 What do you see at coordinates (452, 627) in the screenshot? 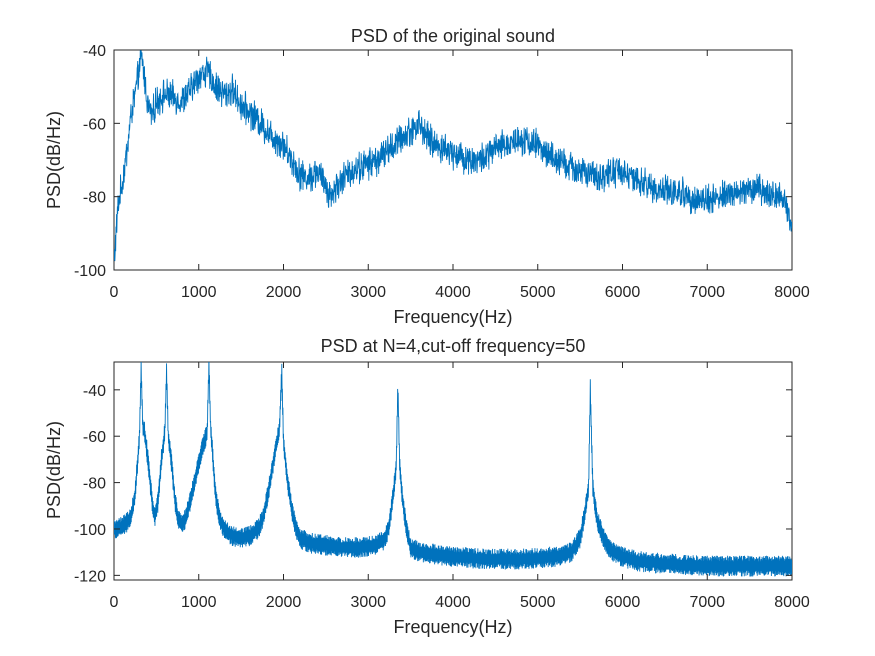
I see `psd-filtered-xlabel: Frequency(Hz)` at bounding box center [452, 627].